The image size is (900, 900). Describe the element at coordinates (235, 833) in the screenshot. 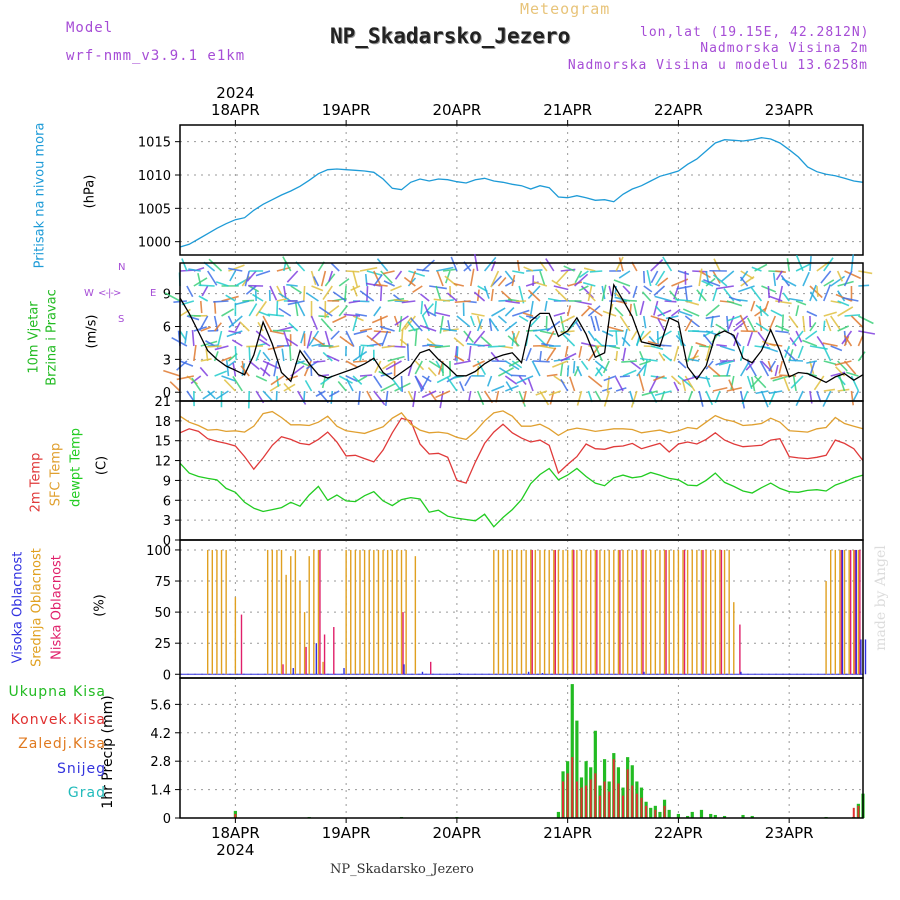

I see `bottom-x-tick-label: 18APR` at that location.